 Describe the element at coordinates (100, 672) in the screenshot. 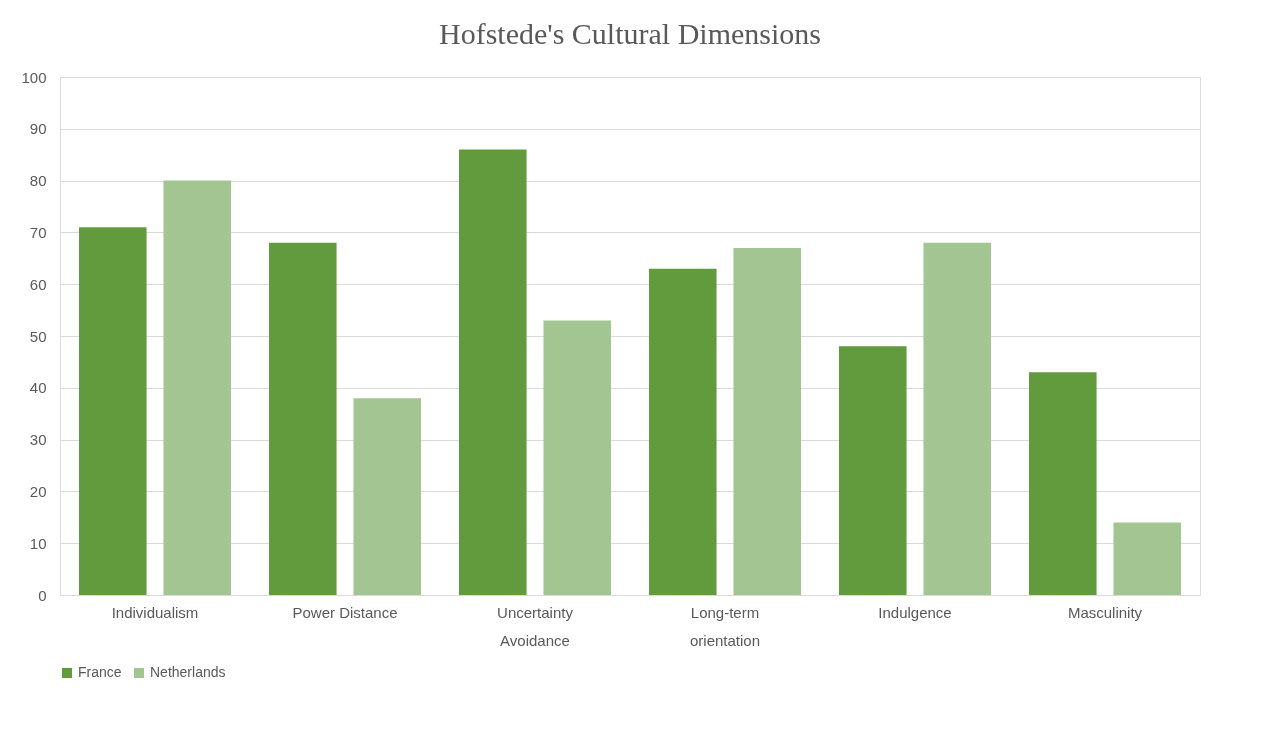

I see `legend-label: France` at that location.